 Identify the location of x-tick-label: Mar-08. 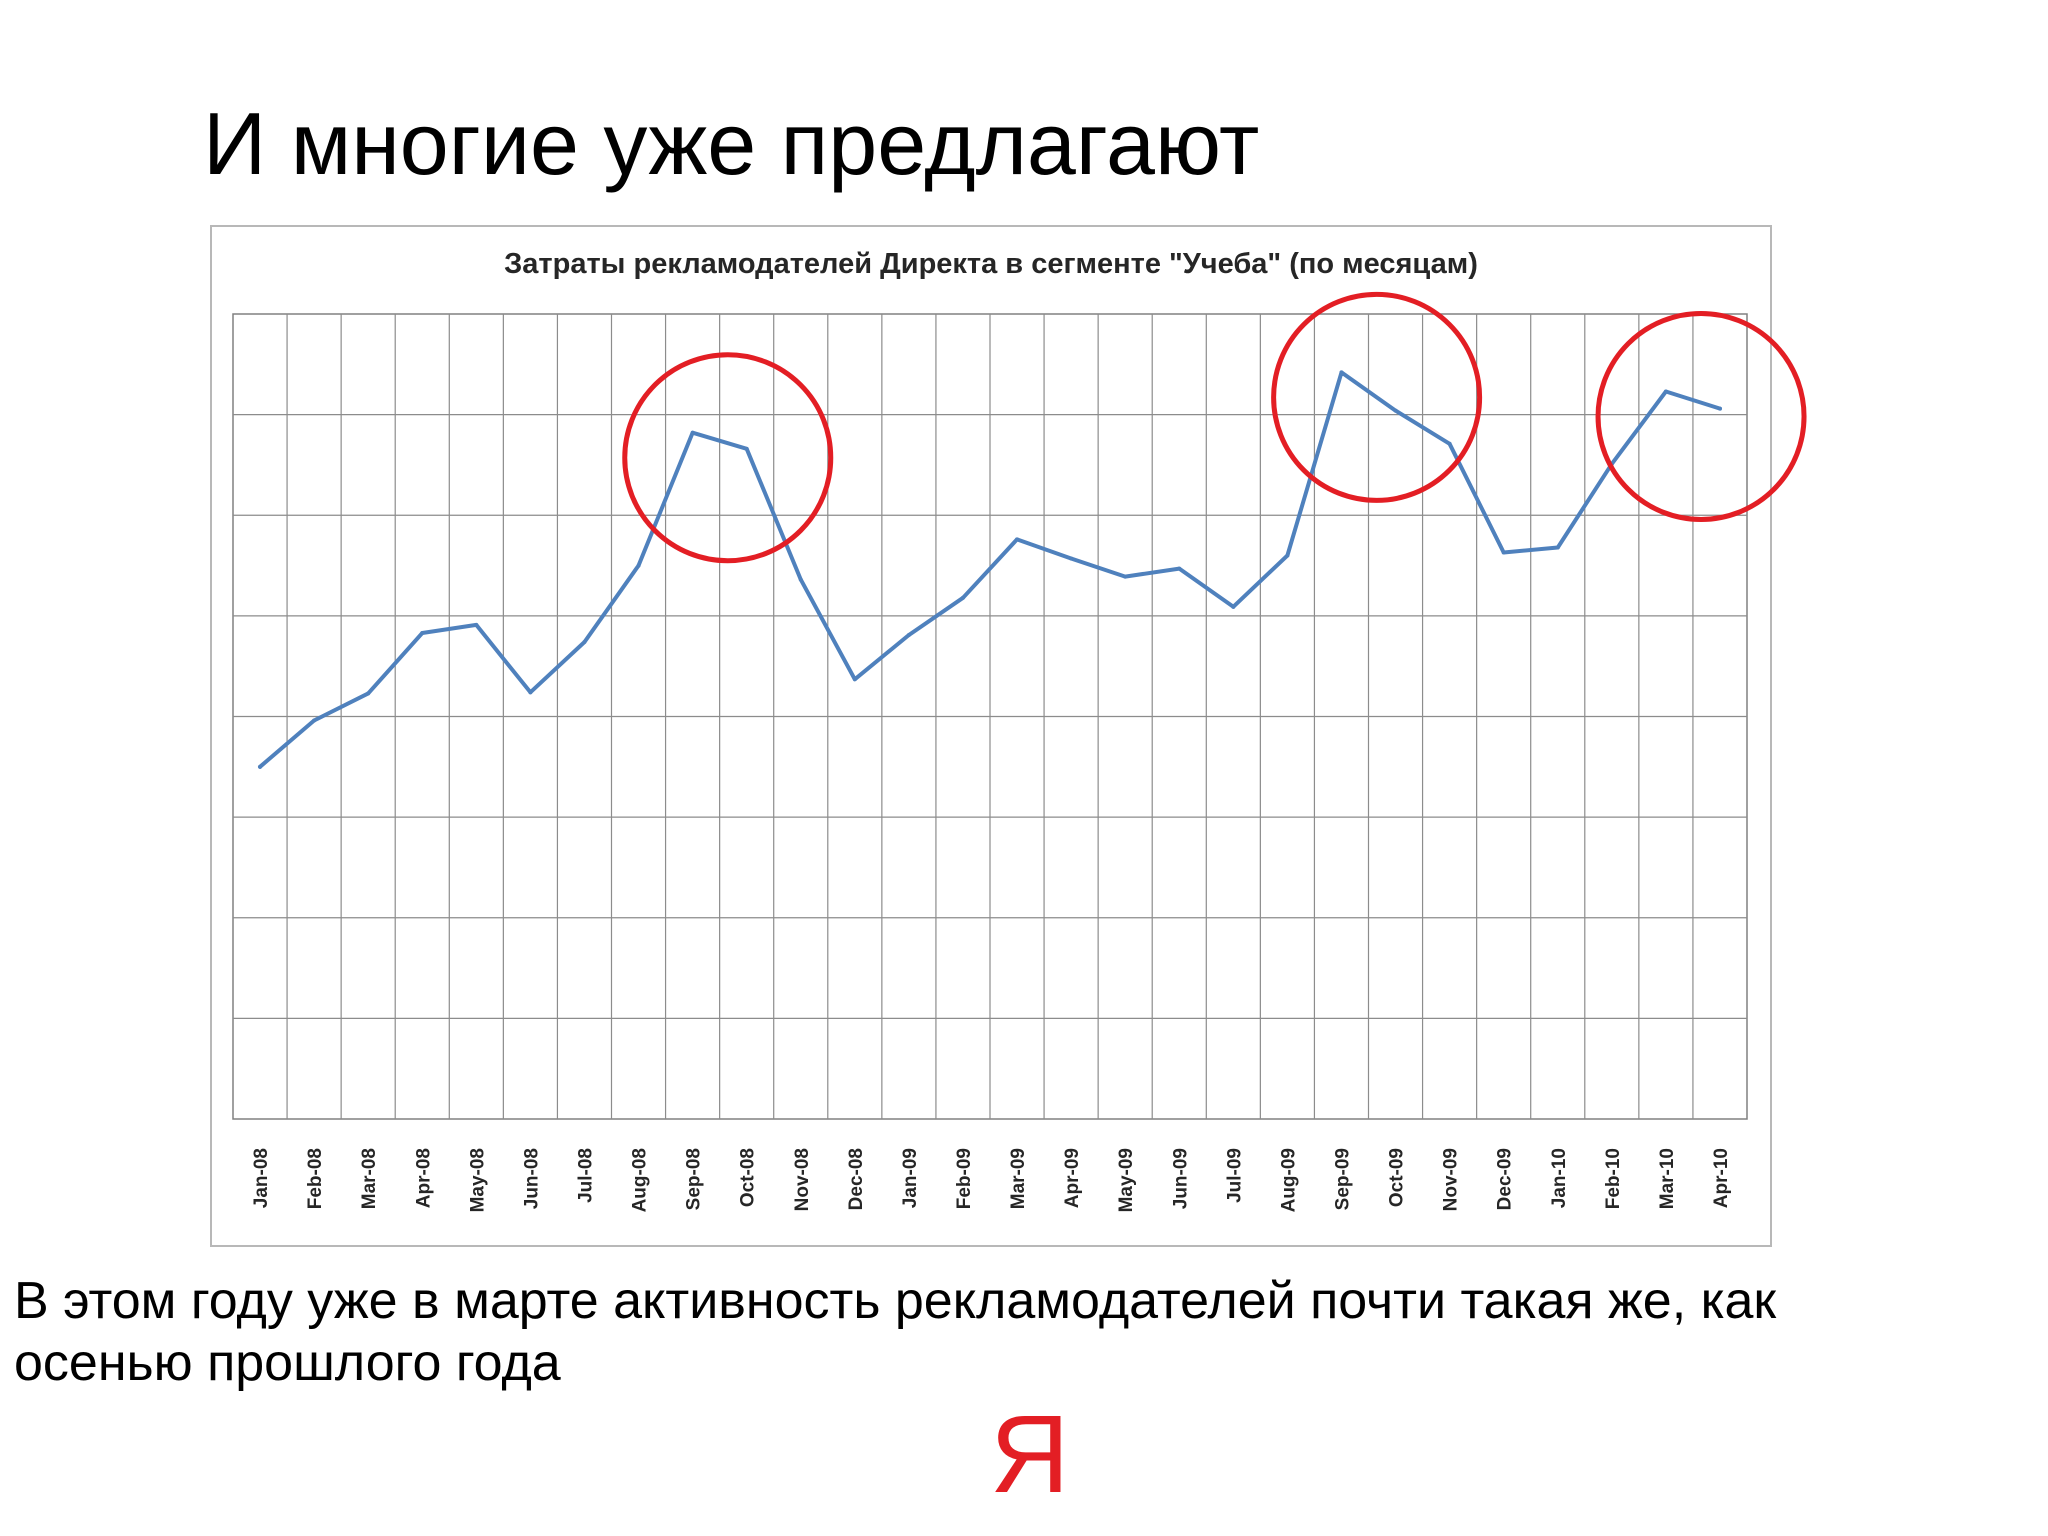
(369, 1178).